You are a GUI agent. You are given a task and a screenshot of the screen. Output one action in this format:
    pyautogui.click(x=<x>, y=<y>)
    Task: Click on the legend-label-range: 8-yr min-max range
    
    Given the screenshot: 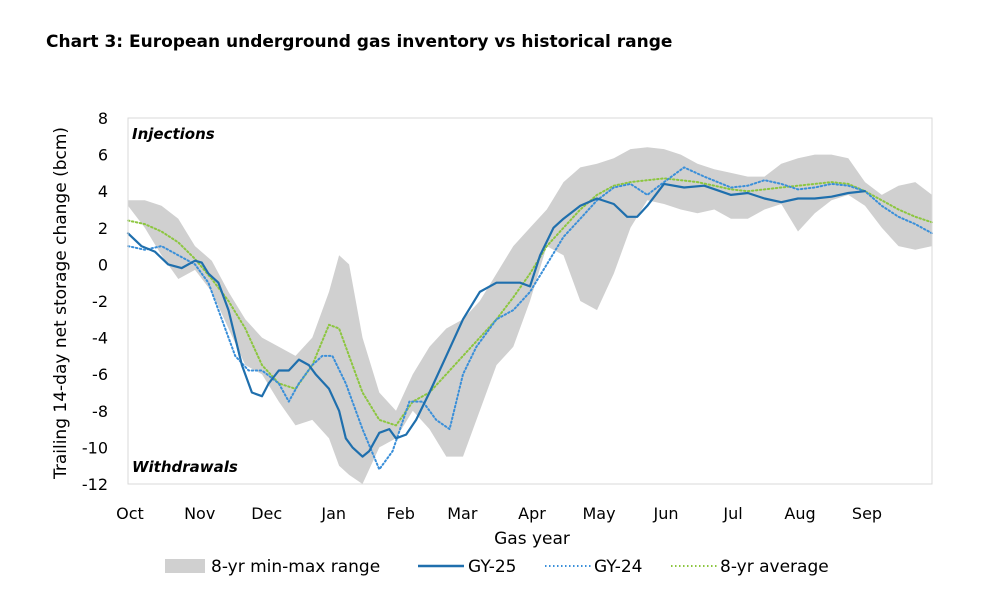 What is the action you would take?
    pyautogui.click(x=295, y=567)
    